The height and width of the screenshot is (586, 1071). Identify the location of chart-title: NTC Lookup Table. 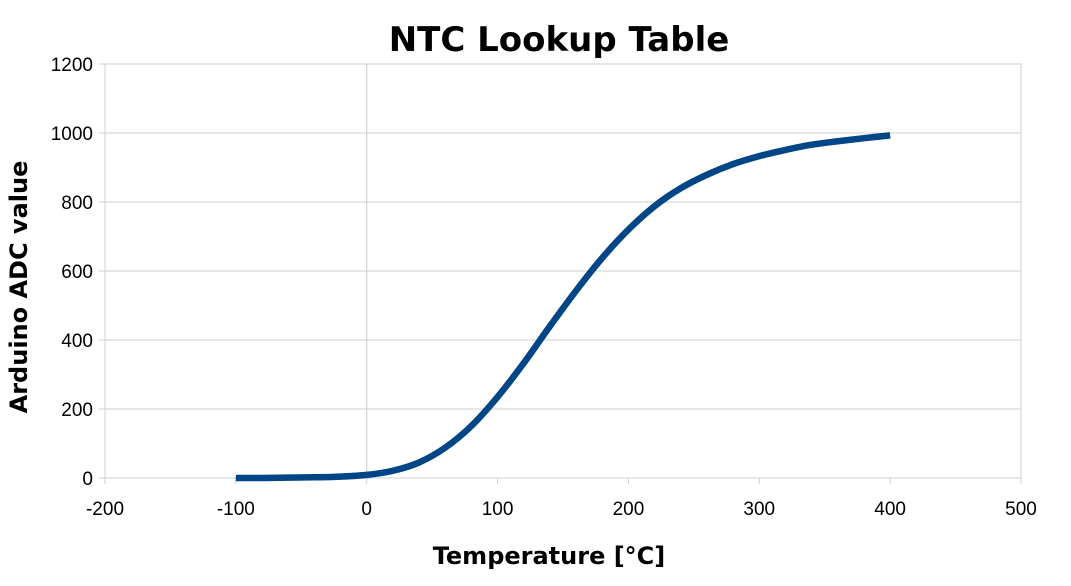
(559, 40).